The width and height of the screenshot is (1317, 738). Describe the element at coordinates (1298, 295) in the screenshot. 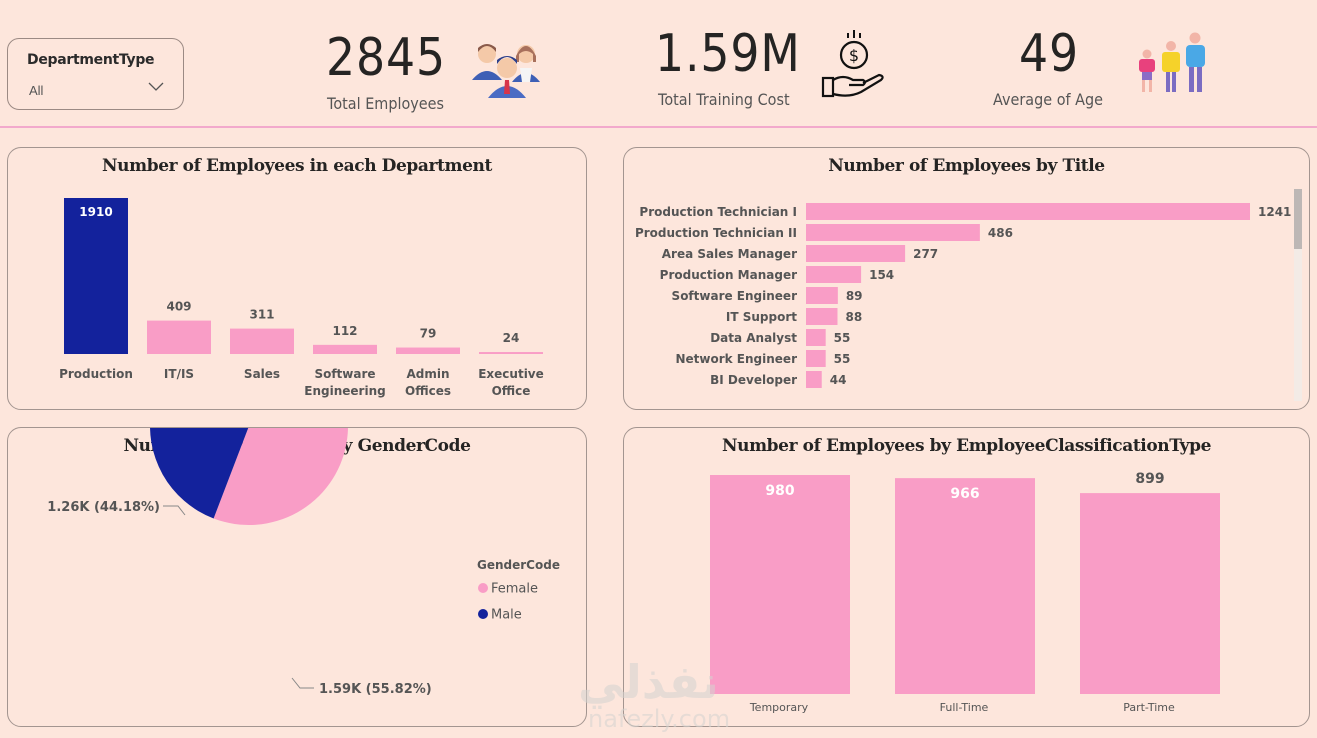

I see `title-chart-scrollbar` at that location.